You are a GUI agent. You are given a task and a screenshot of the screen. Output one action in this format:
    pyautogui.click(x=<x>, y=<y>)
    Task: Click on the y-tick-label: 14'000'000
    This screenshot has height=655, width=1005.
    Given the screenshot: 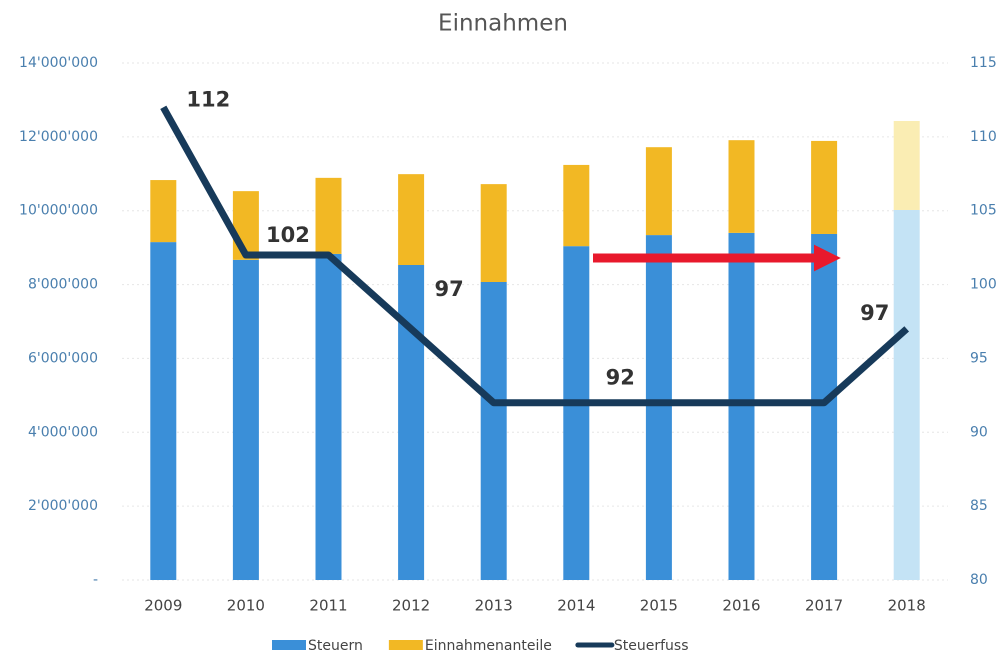 What is the action you would take?
    pyautogui.click(x=58, y=63)
    